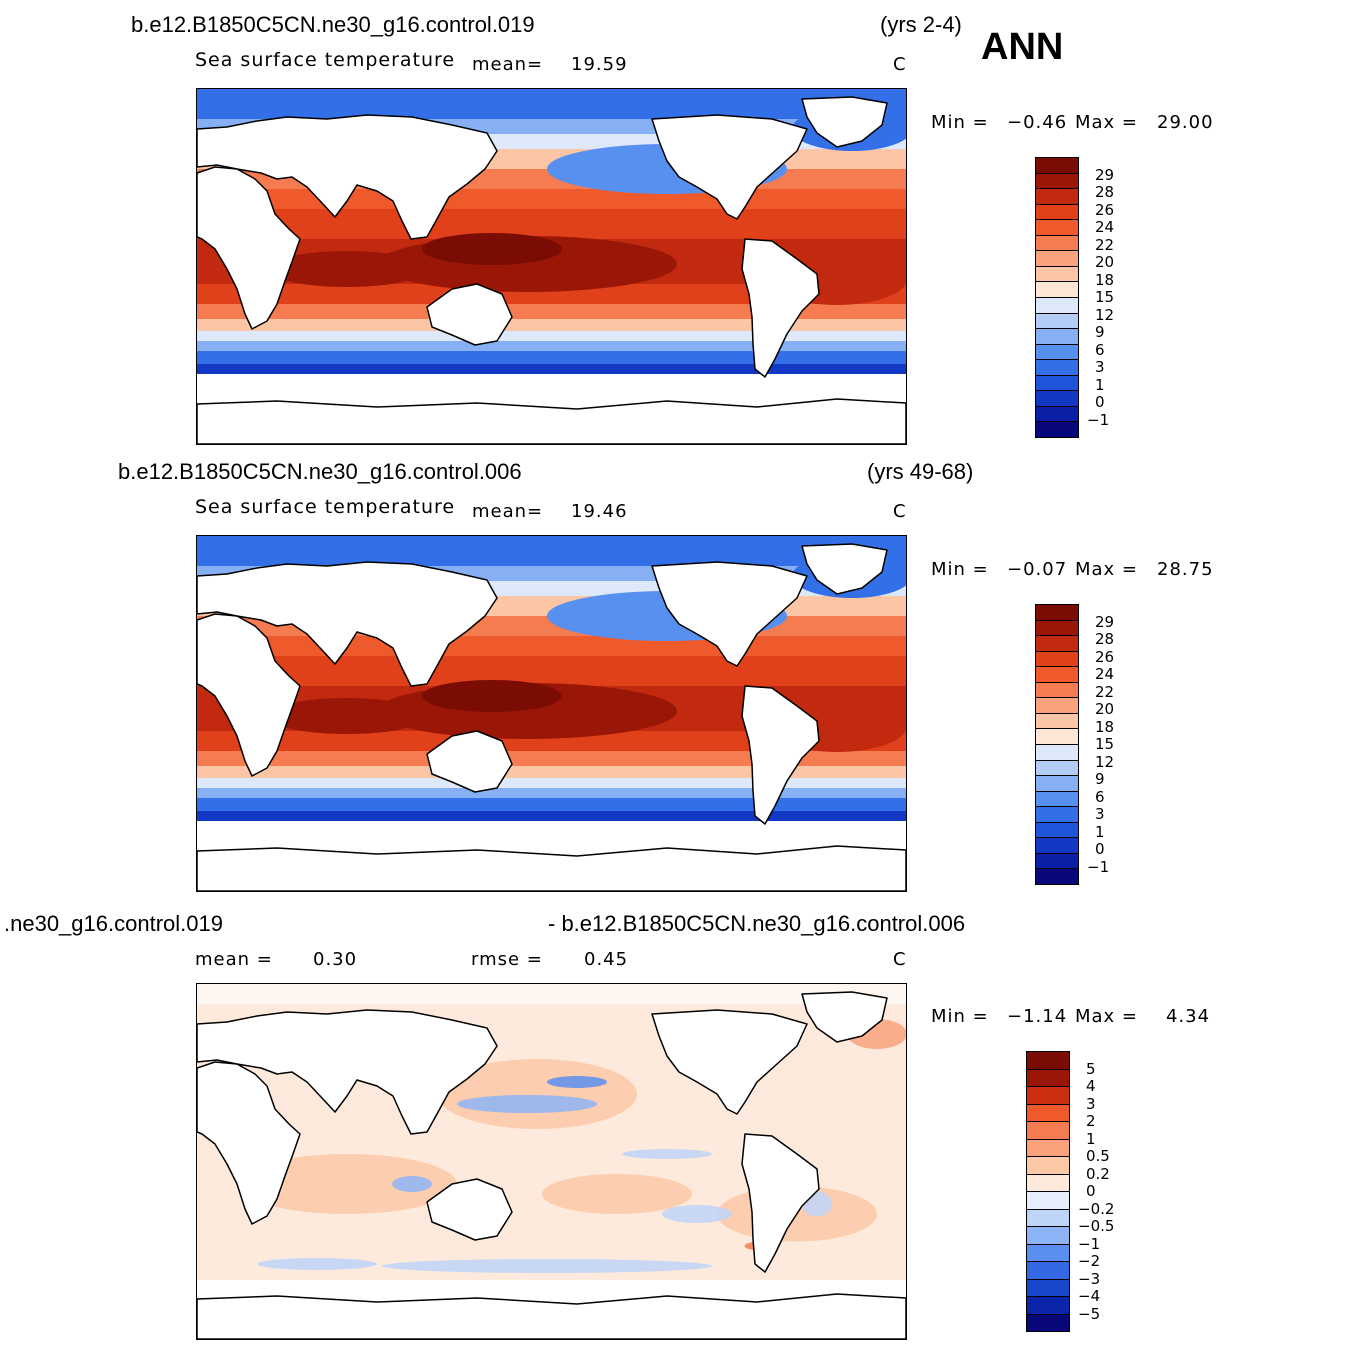 Image resolution: width=1350 pixels, height=1353 pixels. Describe the element at coordinates (1089, 1278) in the screenshot. I see `colorbar-level-label: −3` at that location.